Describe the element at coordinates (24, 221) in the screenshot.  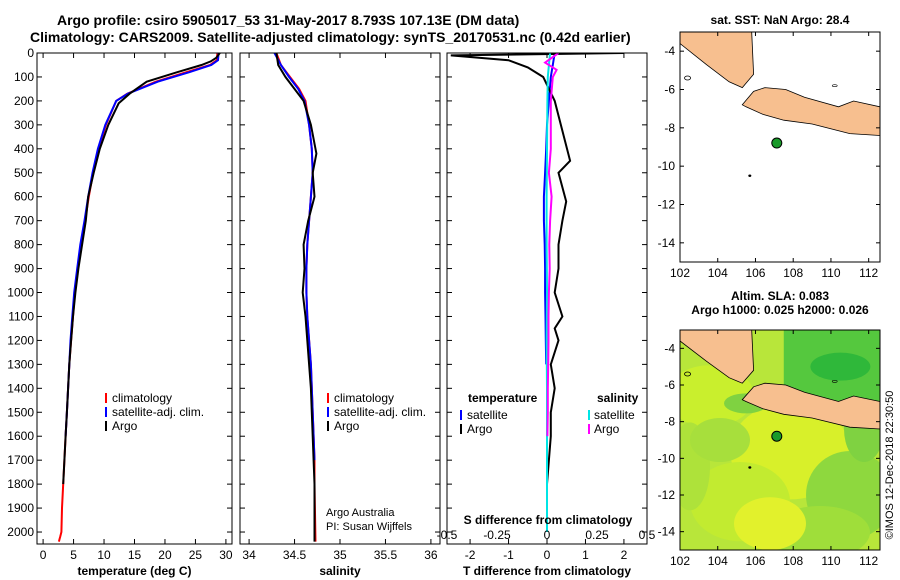
I see `y-tick-label: 700` at that location.